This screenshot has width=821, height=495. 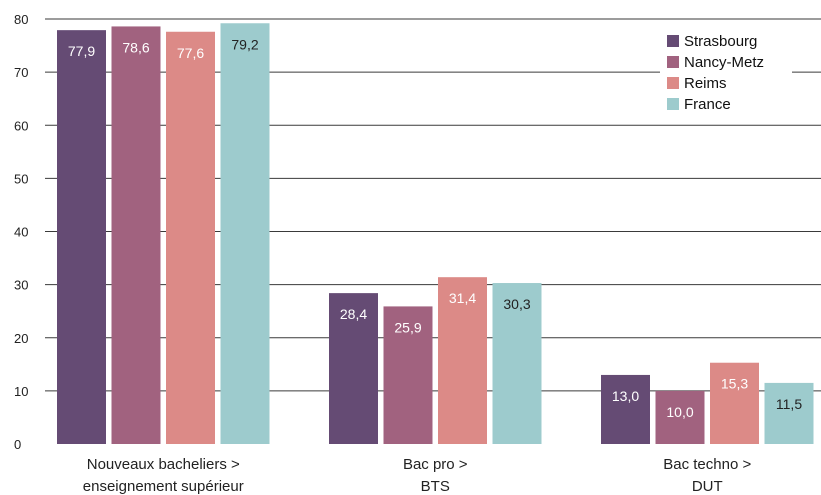 What do you see at coordinates (789, 404) in the screenshot?
I see `data-label: 11,5` at bounding box center [789, 404].